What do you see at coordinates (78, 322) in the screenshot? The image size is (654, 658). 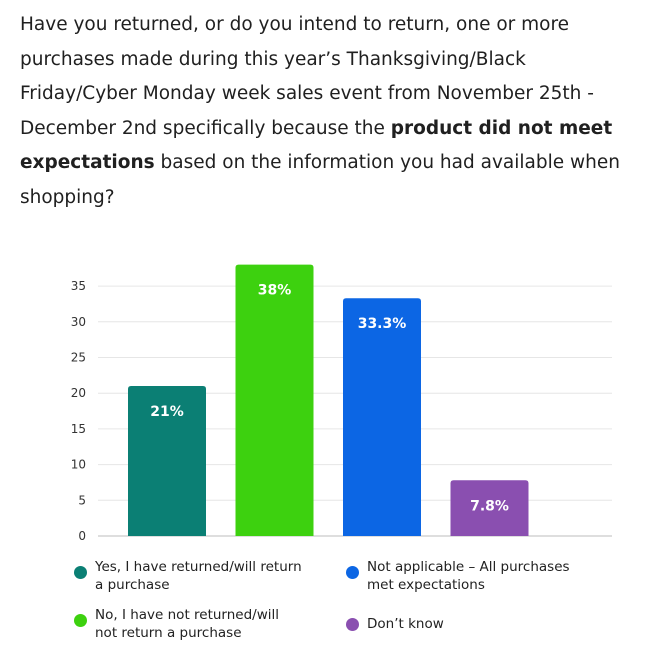 I see `y-tick-label-30: 30` at bounding box center [78, 322].